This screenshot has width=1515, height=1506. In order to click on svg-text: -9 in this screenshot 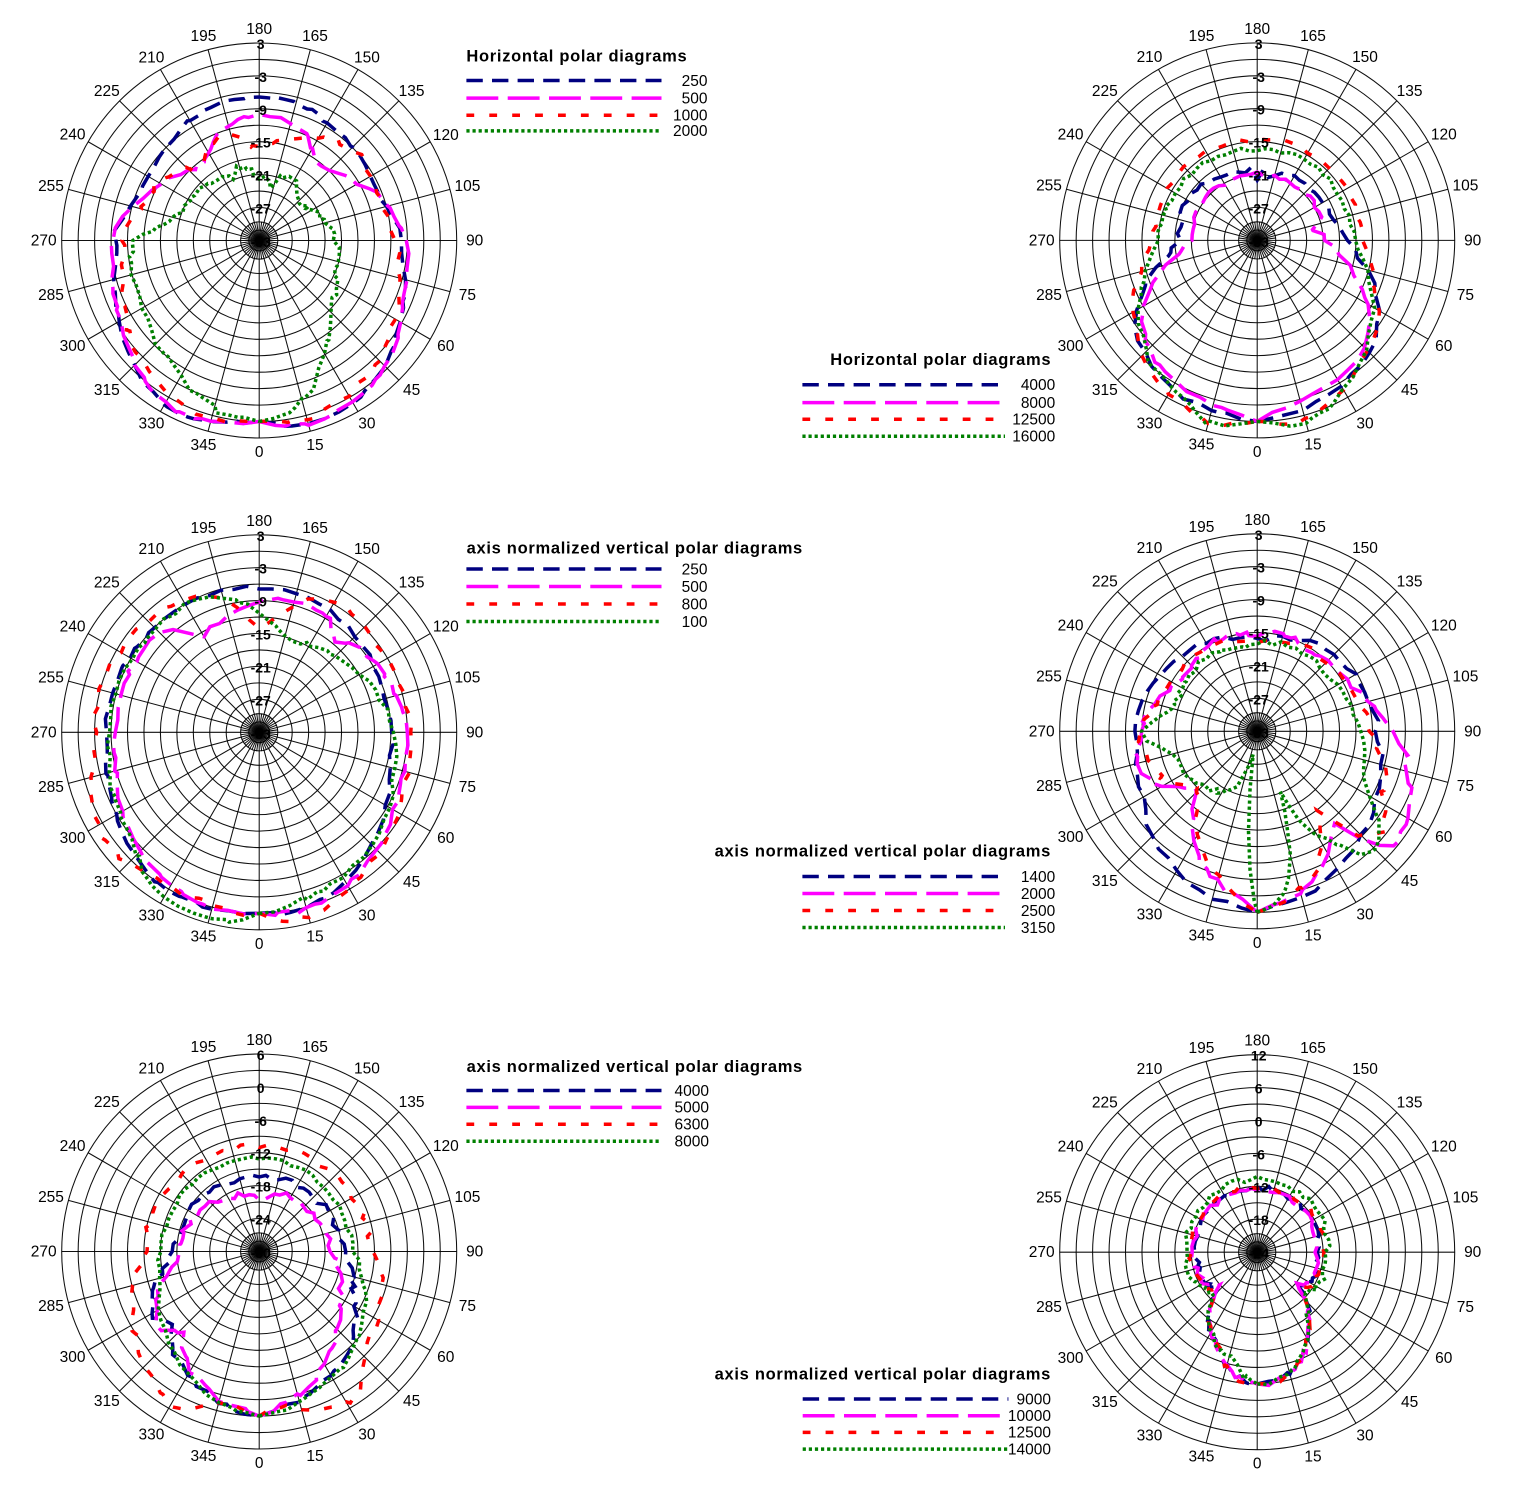, I will do `click(1258, 110)`.